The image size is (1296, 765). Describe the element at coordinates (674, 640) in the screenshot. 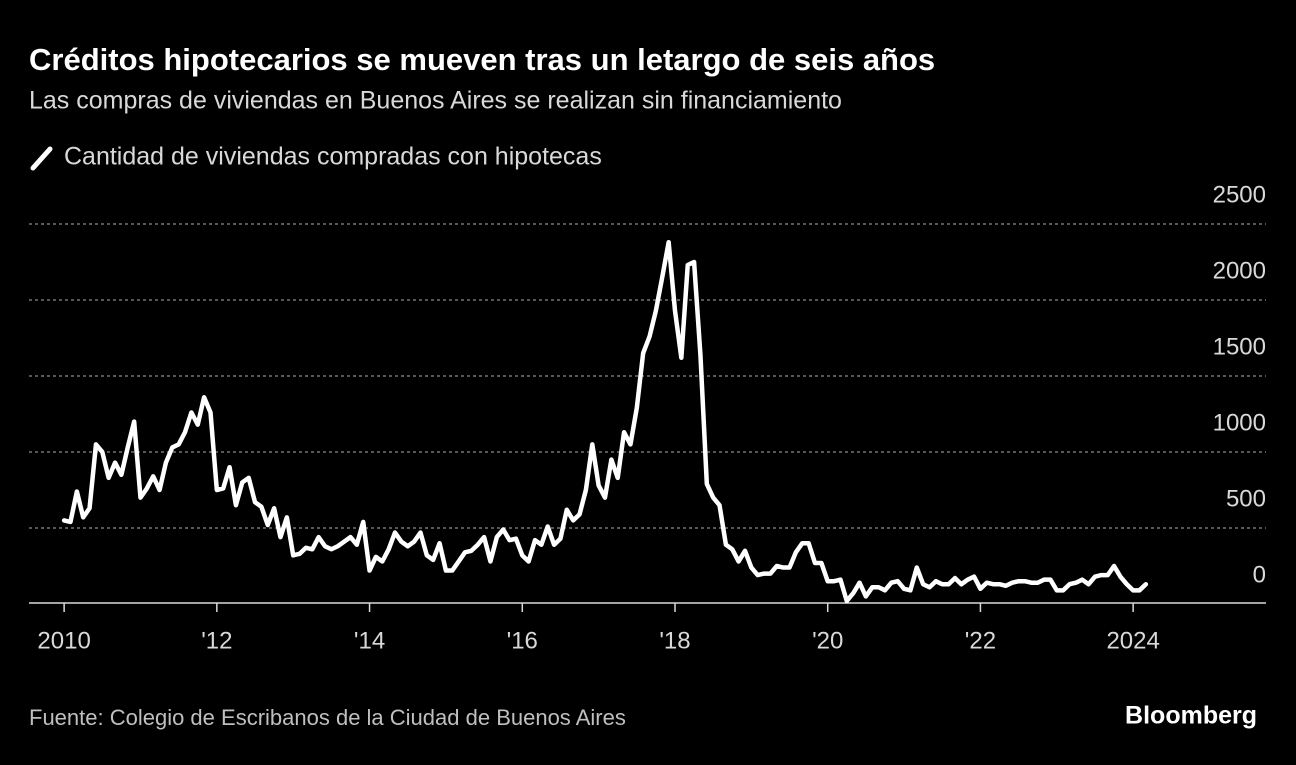

I see `x-tick-label: '18` at that location.